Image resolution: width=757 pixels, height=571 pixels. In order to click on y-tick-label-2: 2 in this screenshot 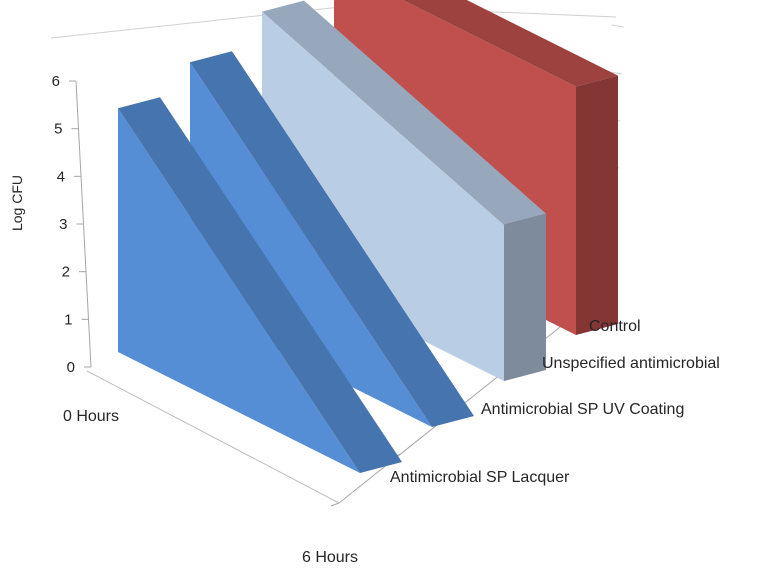, I will do `click(66, 272)`.